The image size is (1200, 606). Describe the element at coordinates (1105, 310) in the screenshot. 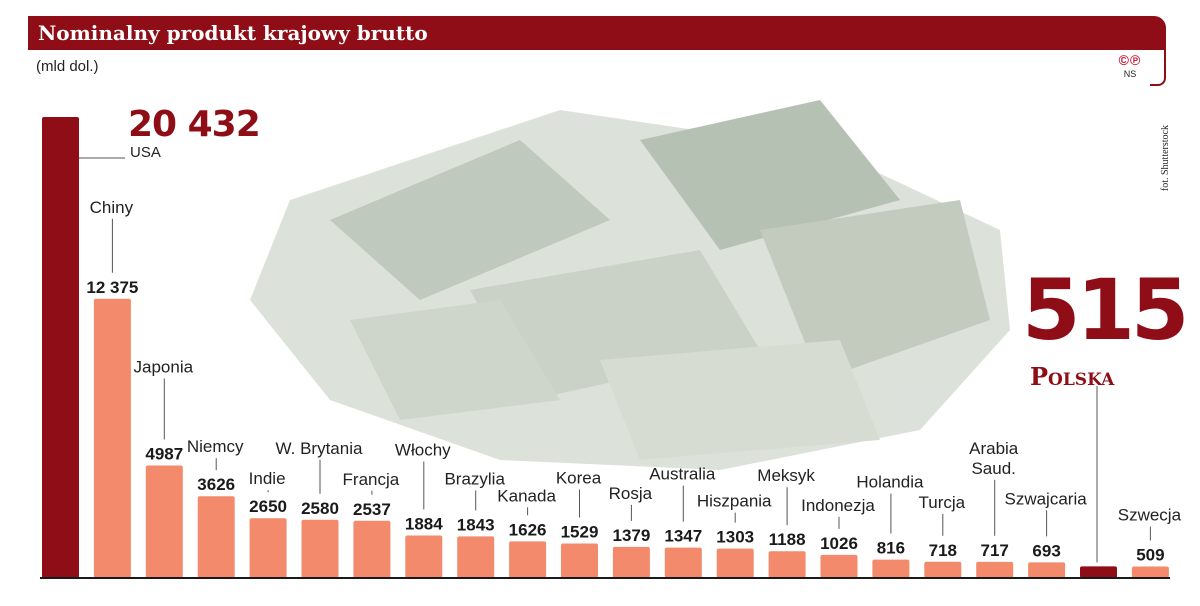

I see `polska-value-callout: 515` at that location.